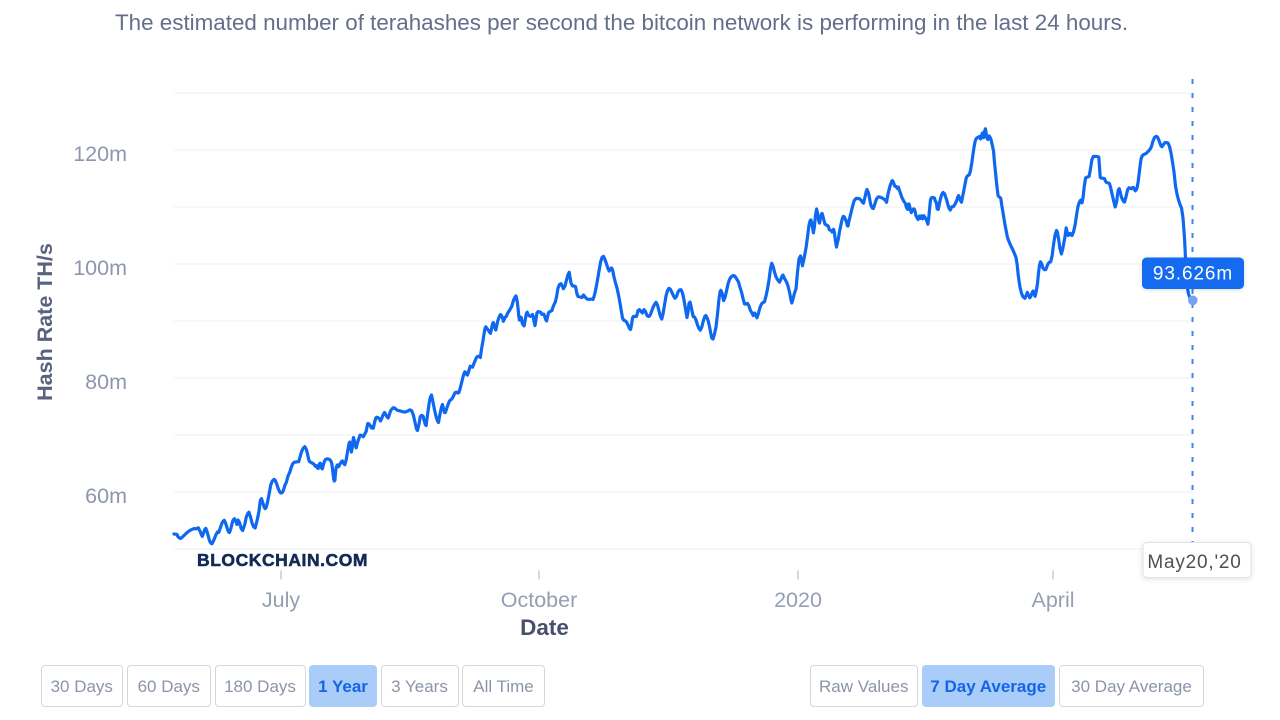 This screenshot has width=1280, height=720. I want to click on svg-text: October, so click(539, 600).